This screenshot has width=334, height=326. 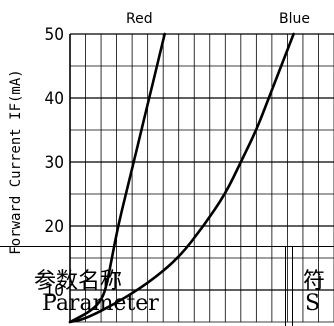 I want to click on y-axis-label: Forward Current IF(mA), so click(x=16, y=161).